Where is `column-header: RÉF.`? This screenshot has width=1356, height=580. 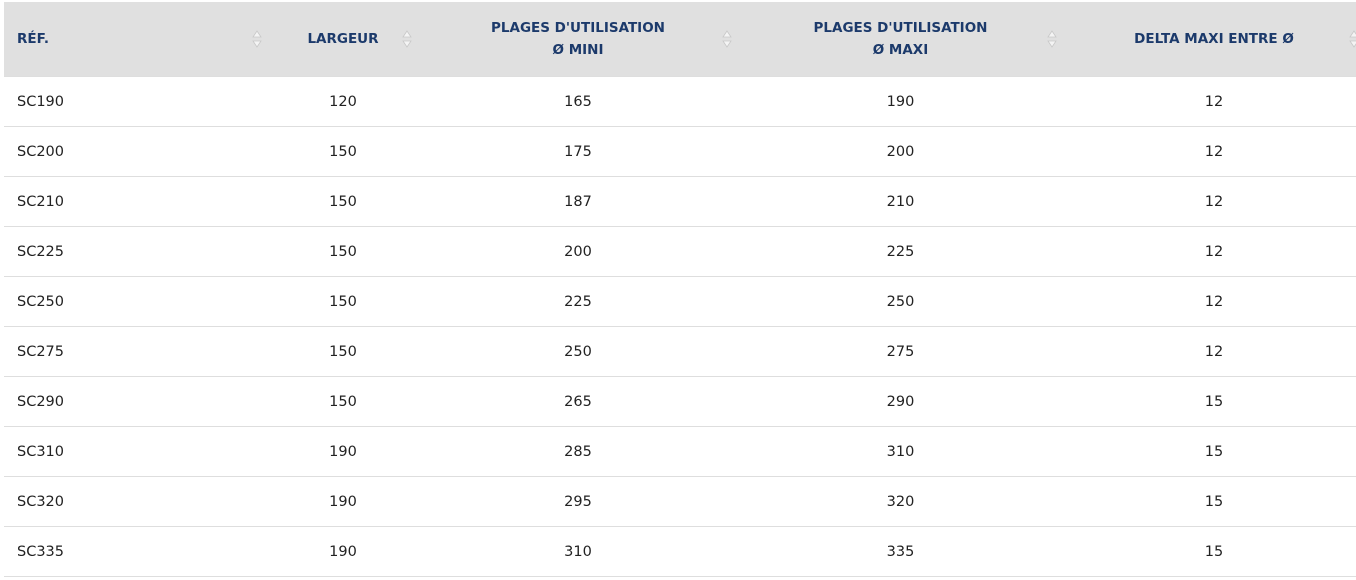 column-header: RÉF. is located at coordinates (136, 39).